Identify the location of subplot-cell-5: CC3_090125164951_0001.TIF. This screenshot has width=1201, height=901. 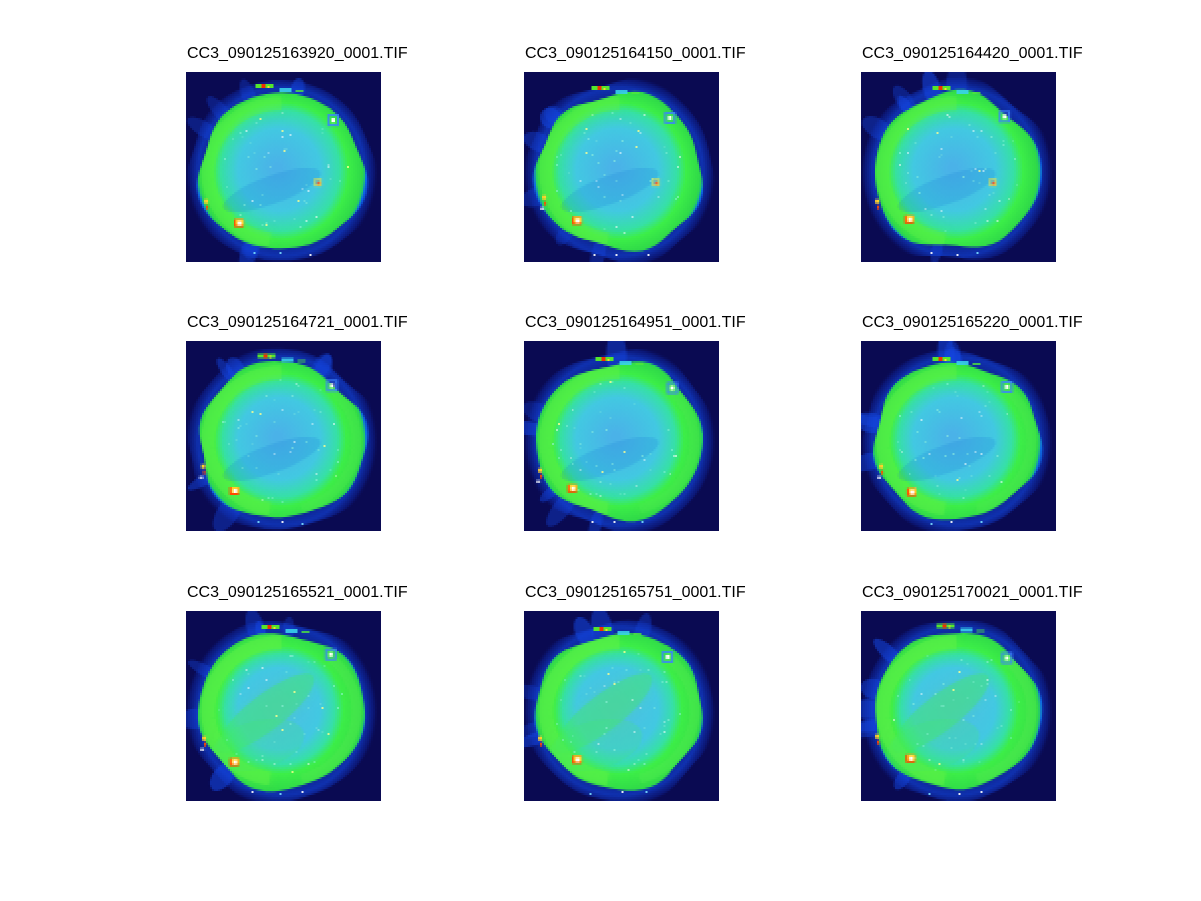
(635, 422).